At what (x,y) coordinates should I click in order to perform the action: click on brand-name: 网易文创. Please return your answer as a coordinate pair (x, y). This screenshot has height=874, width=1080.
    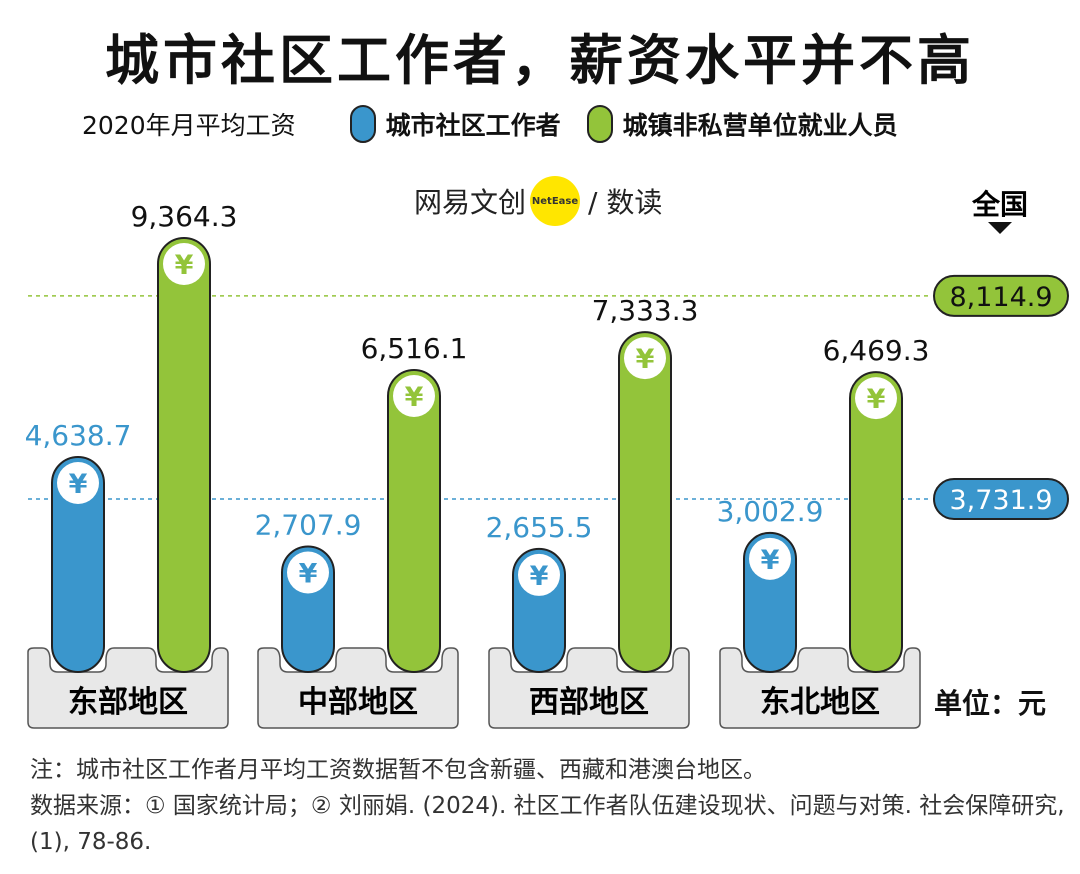
    Looking at the image, I should click on (470, 202).